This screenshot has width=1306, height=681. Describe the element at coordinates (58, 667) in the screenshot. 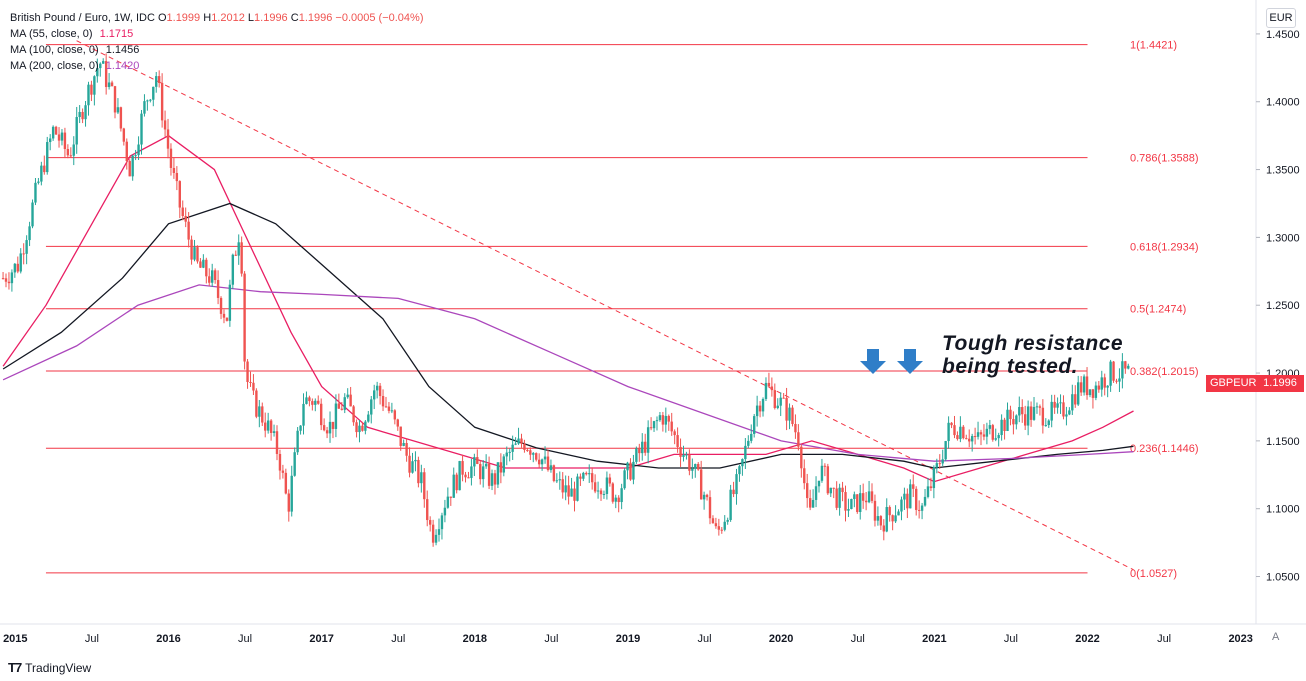

I see `branding-text: TradingView` at that location.